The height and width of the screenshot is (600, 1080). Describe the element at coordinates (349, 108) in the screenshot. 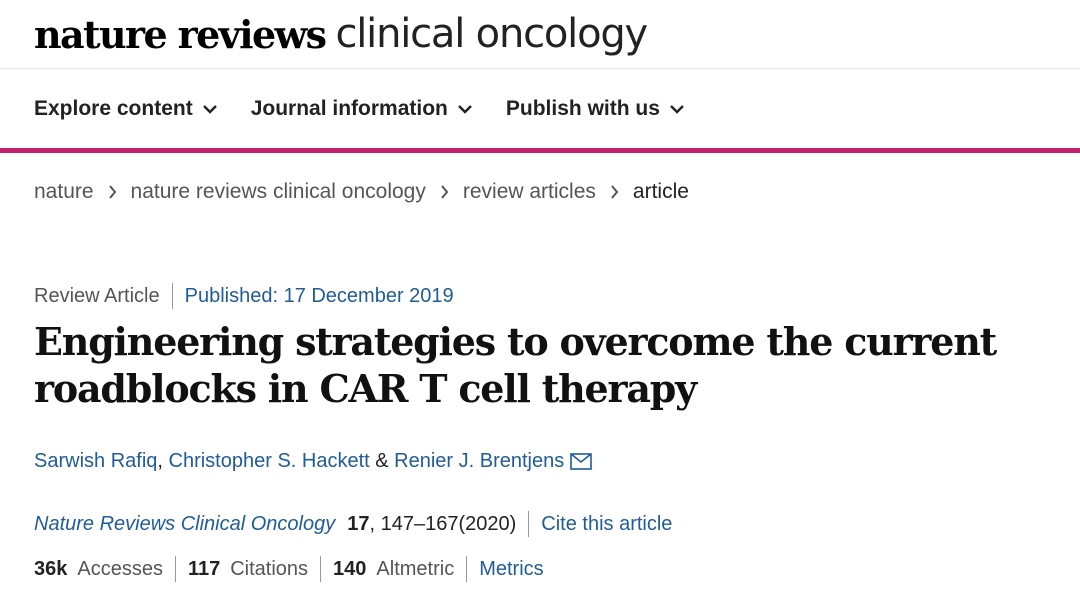

I see `nav-journal-information-label: Journal information` at that location.